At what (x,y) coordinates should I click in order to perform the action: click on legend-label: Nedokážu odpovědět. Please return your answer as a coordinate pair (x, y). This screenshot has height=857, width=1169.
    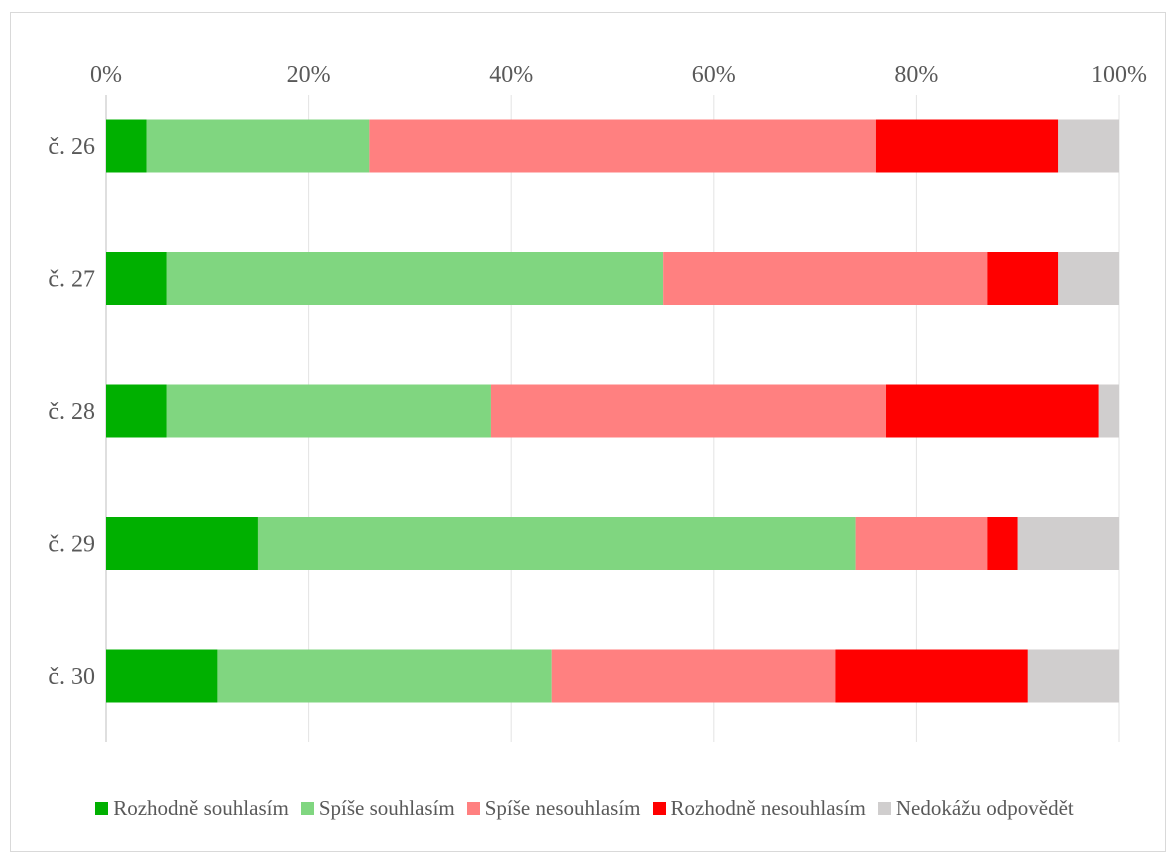
    Looking at the image, I should click on (984, 808).